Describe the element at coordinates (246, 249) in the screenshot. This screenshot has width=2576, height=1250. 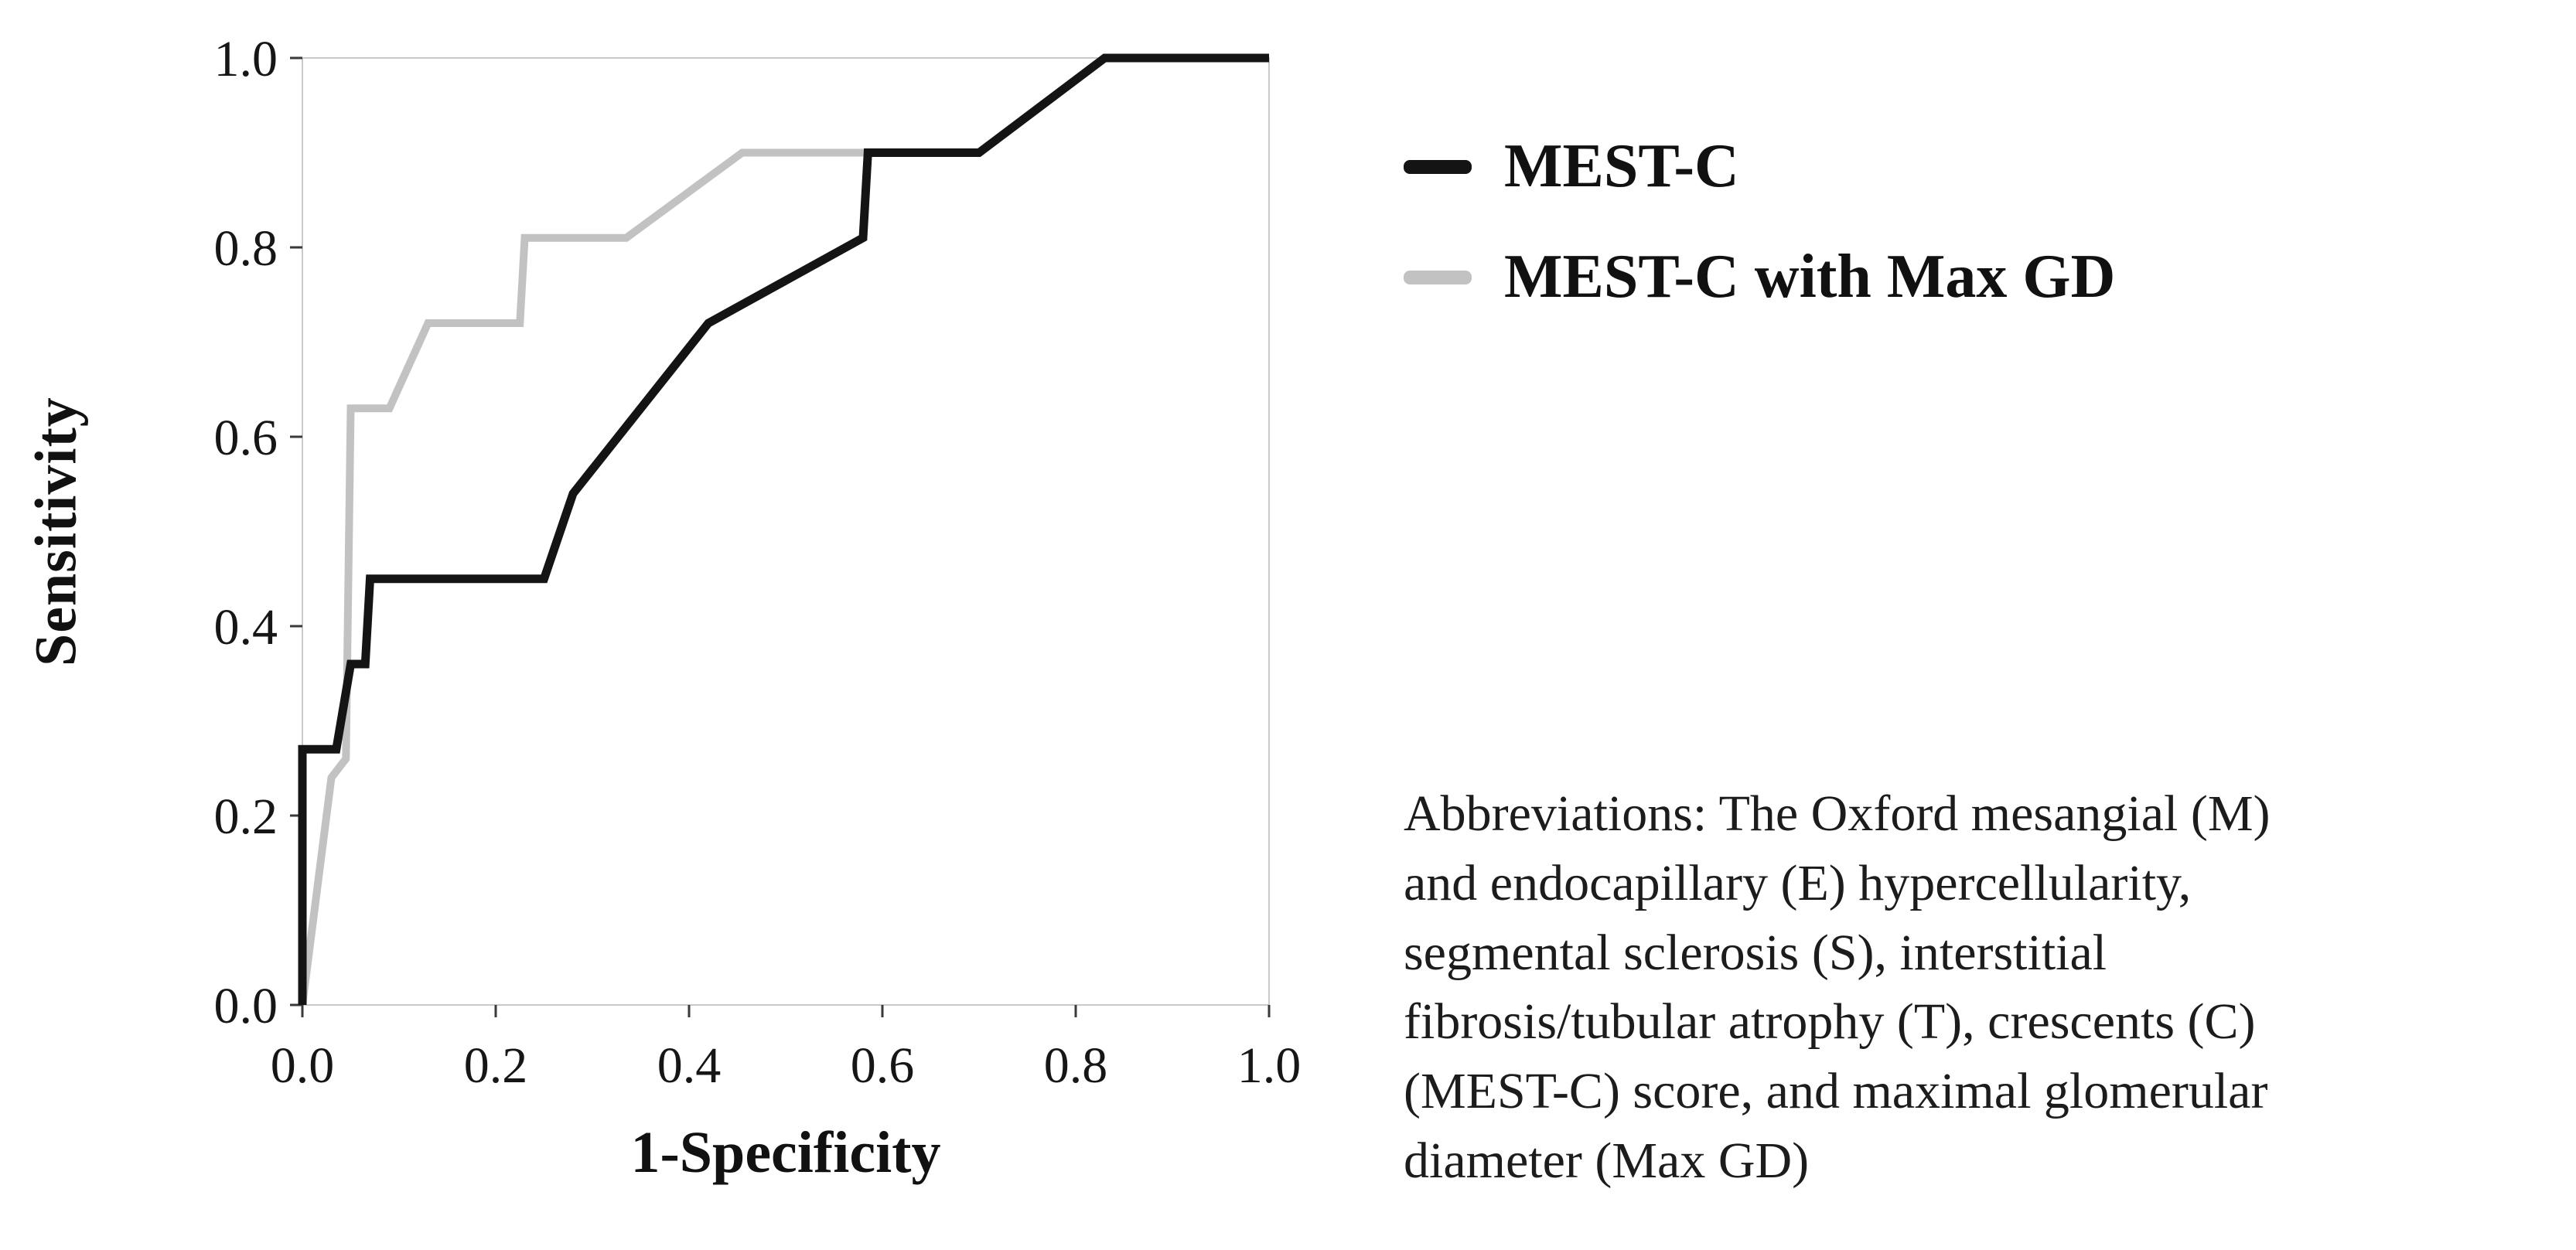
I see `y-tick-label: 0.8` at that location.